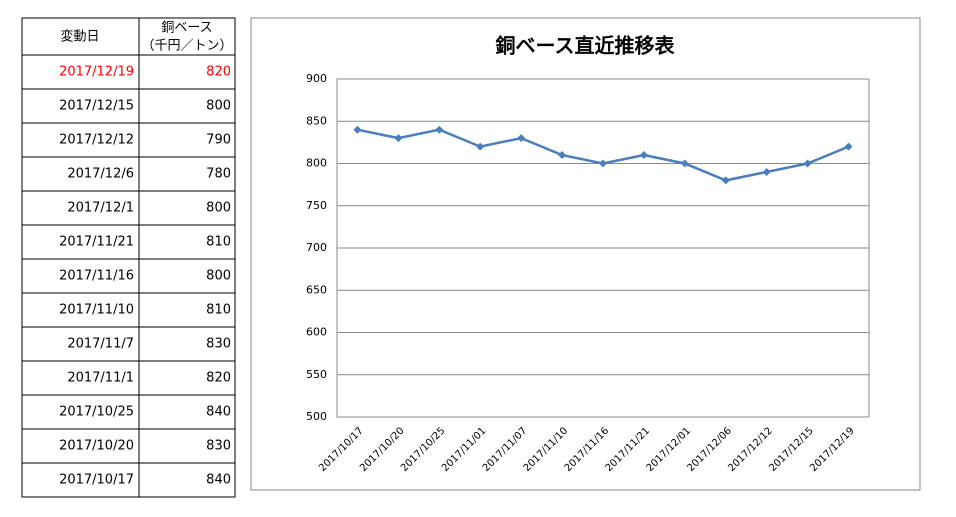 Image resolution: width=956 pixels, height=517 pixels. I want to click on table-date: 2017/11/1, so click(100, 378).